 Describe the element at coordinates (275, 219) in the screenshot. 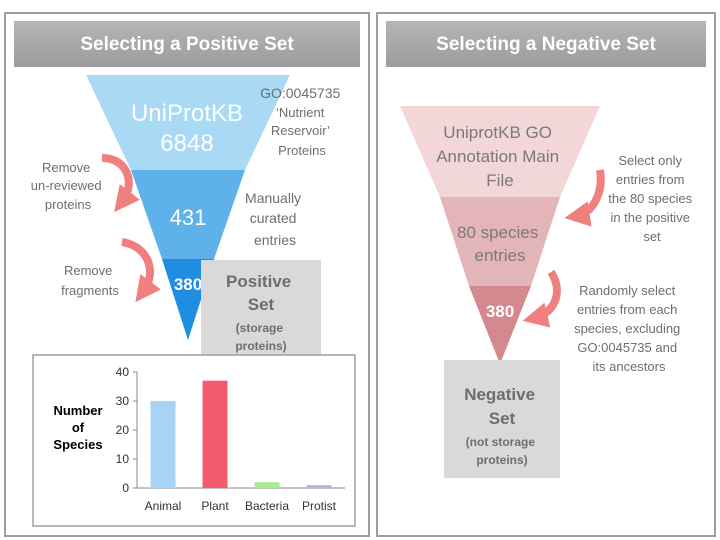

I see `manually-curated-annotation: Manually curated entries` at that location.